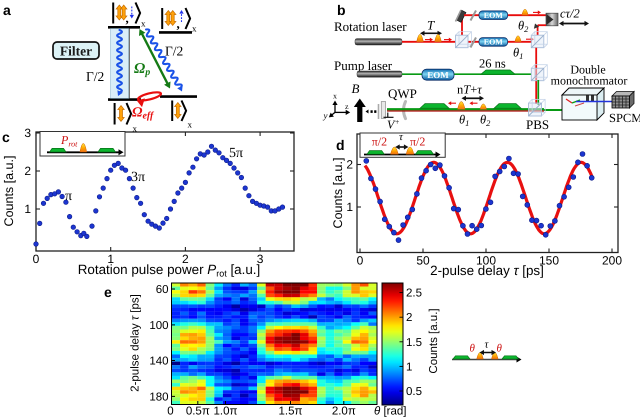 This screenshot has height=420, width=640. Describe the element at coordinates (363, 65) in the screenshot. I see `svg-text: Pump laser` at that location.